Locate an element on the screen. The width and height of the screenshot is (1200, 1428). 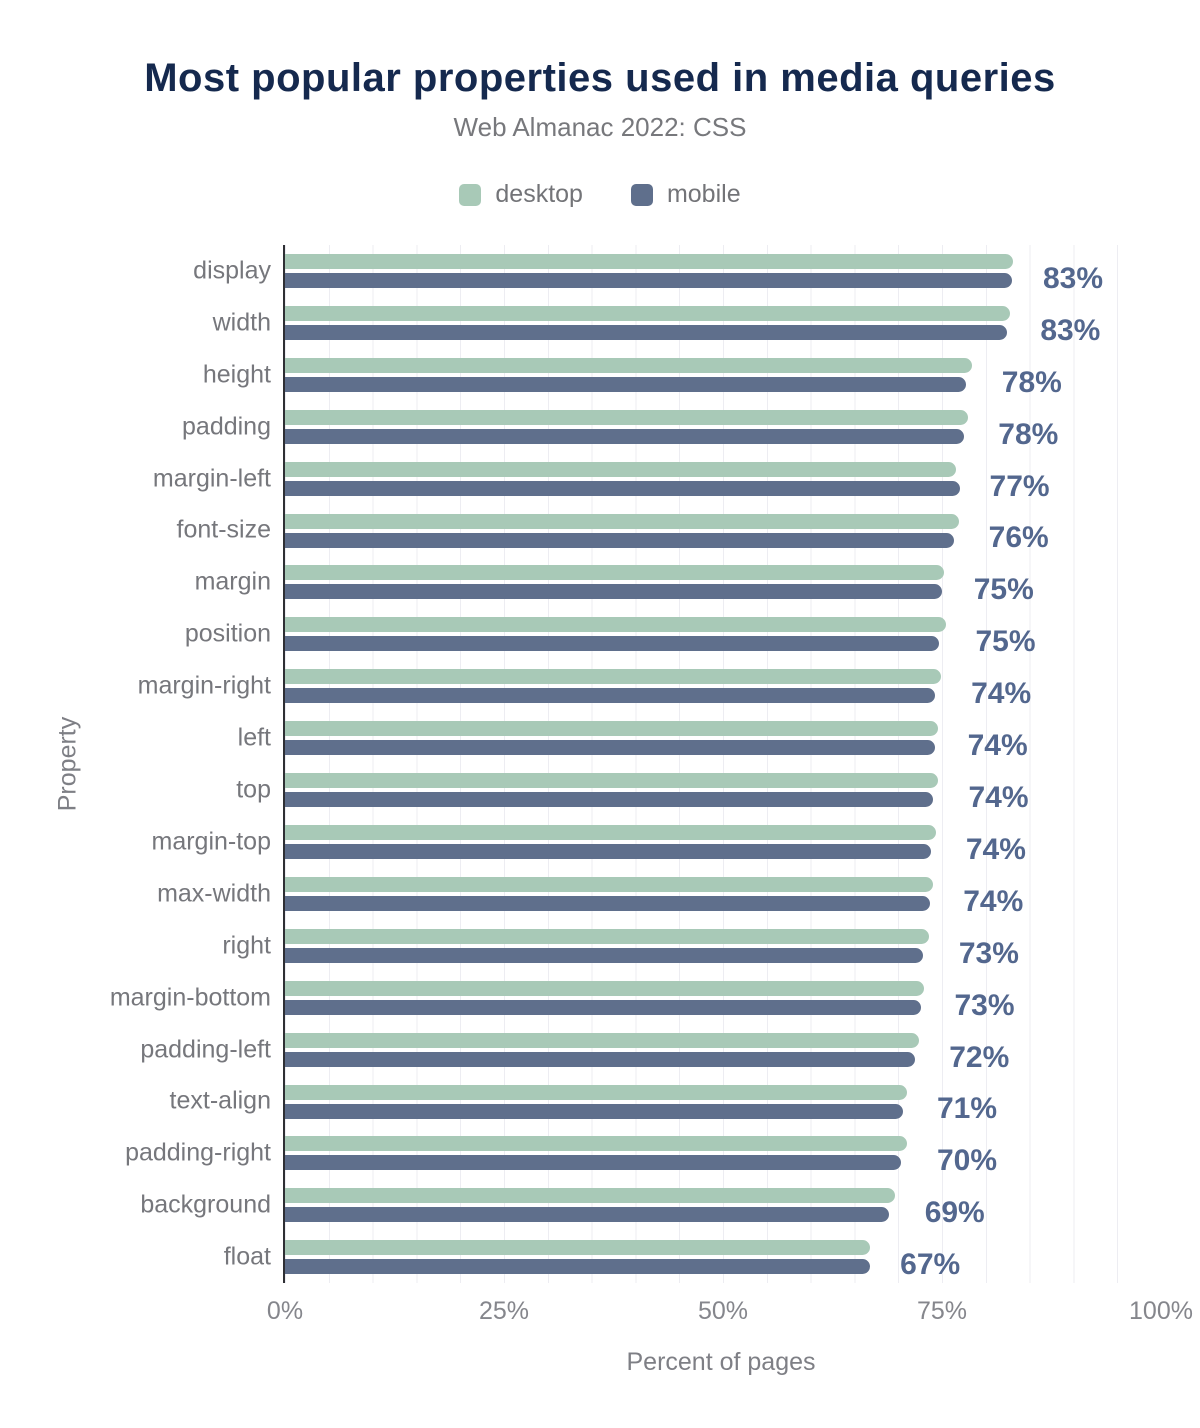
bar-group-row: margin-left 77% is located at coordinates (657, 479).